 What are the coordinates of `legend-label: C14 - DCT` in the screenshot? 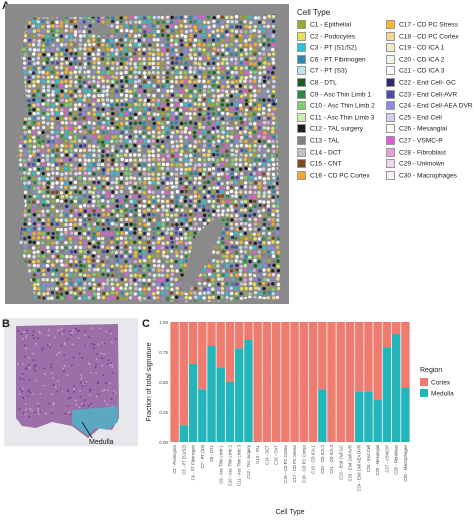 It's located at (326, 152).